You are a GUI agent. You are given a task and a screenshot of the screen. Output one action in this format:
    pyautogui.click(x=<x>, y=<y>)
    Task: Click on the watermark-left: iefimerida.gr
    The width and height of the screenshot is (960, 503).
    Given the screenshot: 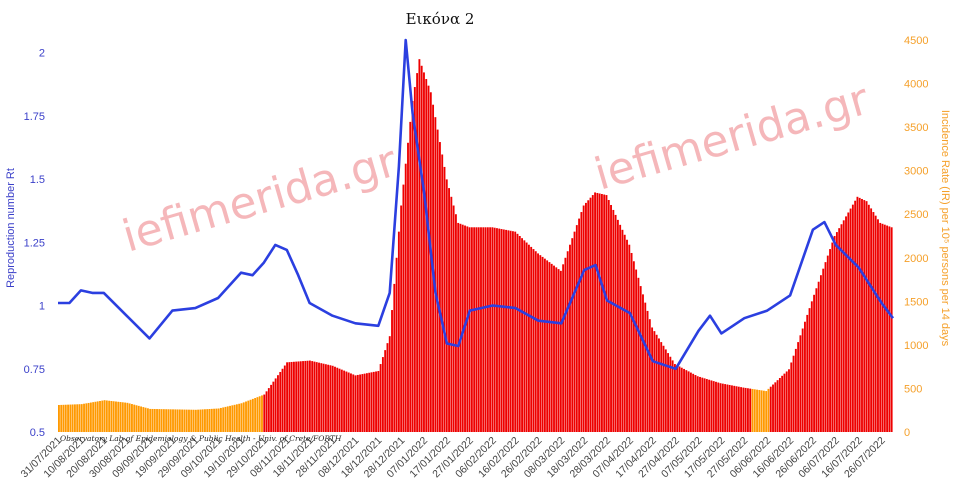 What is the action you would take?
    pyautogui.click(x=260, y=199)
    